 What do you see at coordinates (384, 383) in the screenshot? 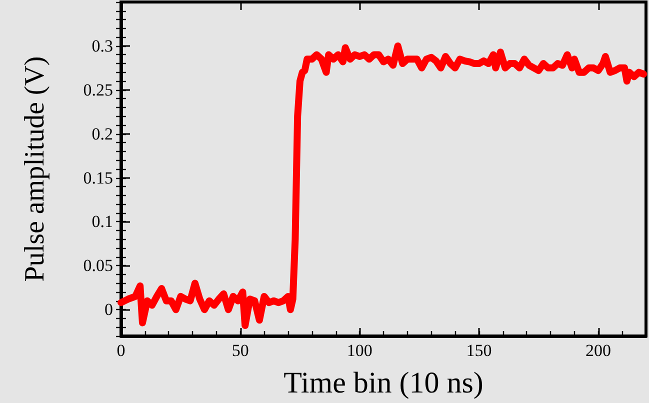
I see `x-axis-title: Time bin (10 ns)` at bounding box center [384, 383].